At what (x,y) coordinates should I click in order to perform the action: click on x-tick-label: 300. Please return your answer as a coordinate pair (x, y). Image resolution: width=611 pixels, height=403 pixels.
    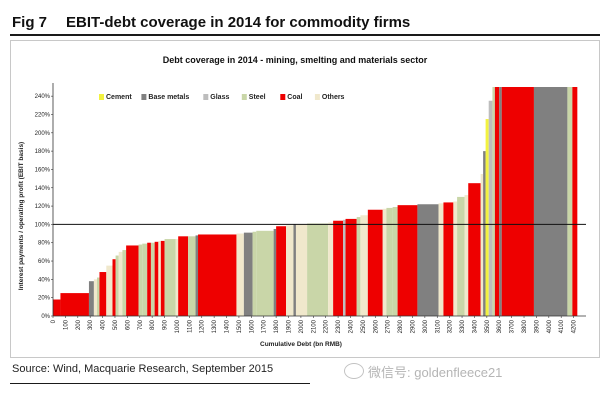
    Looking at the image, I should click on (91, 324).